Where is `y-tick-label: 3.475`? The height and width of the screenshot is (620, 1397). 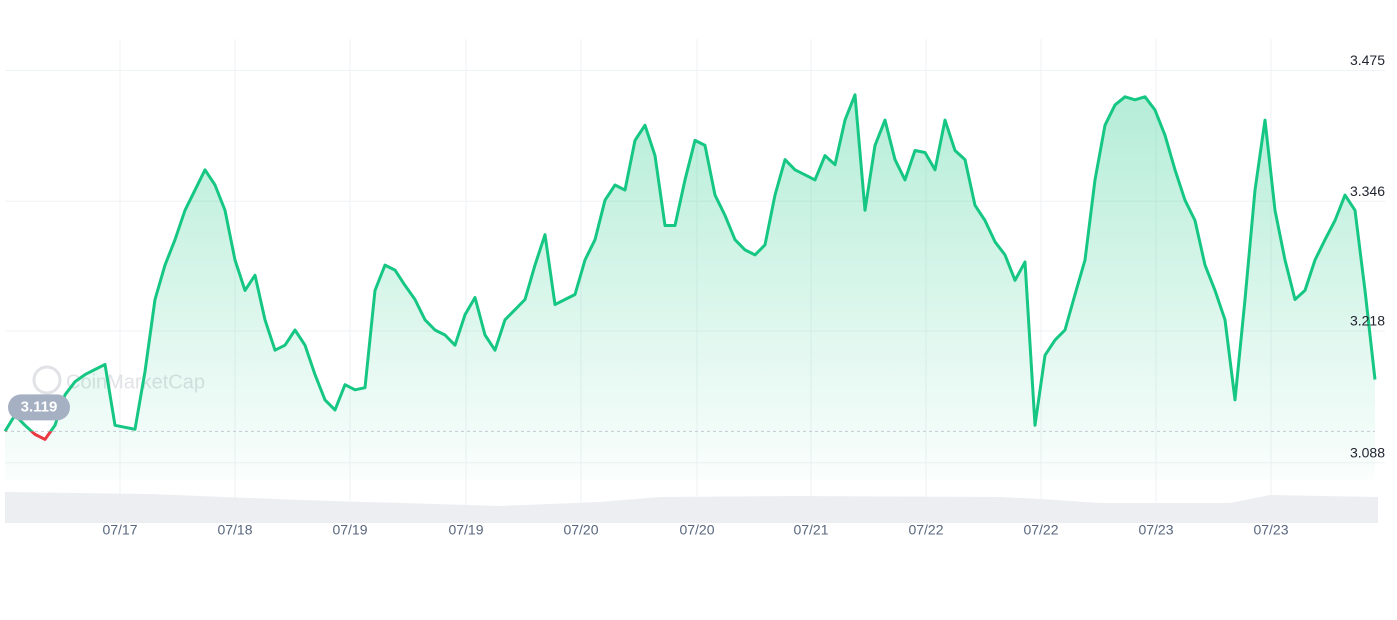 y-tick-label: 3.475 is located at coordinates (1367, 60).